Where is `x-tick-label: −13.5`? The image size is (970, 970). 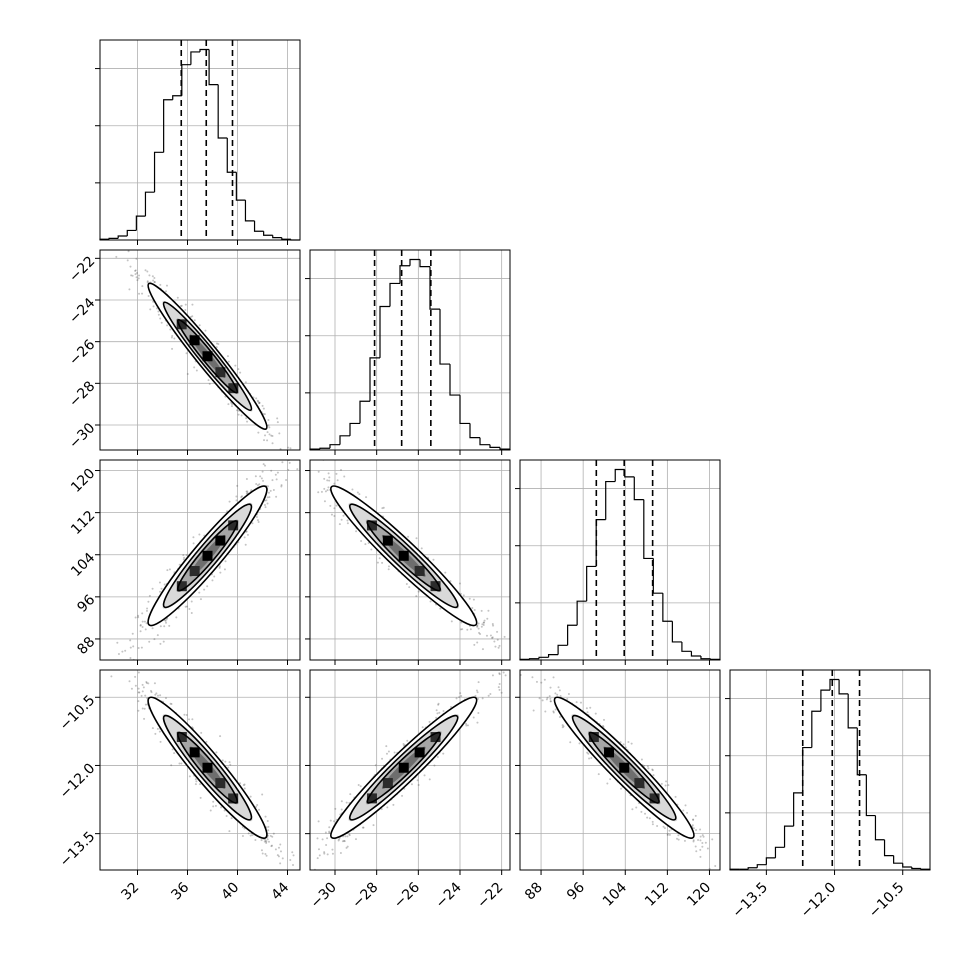 x-tick-label: −13.5 is located at coordinates (751, 901).